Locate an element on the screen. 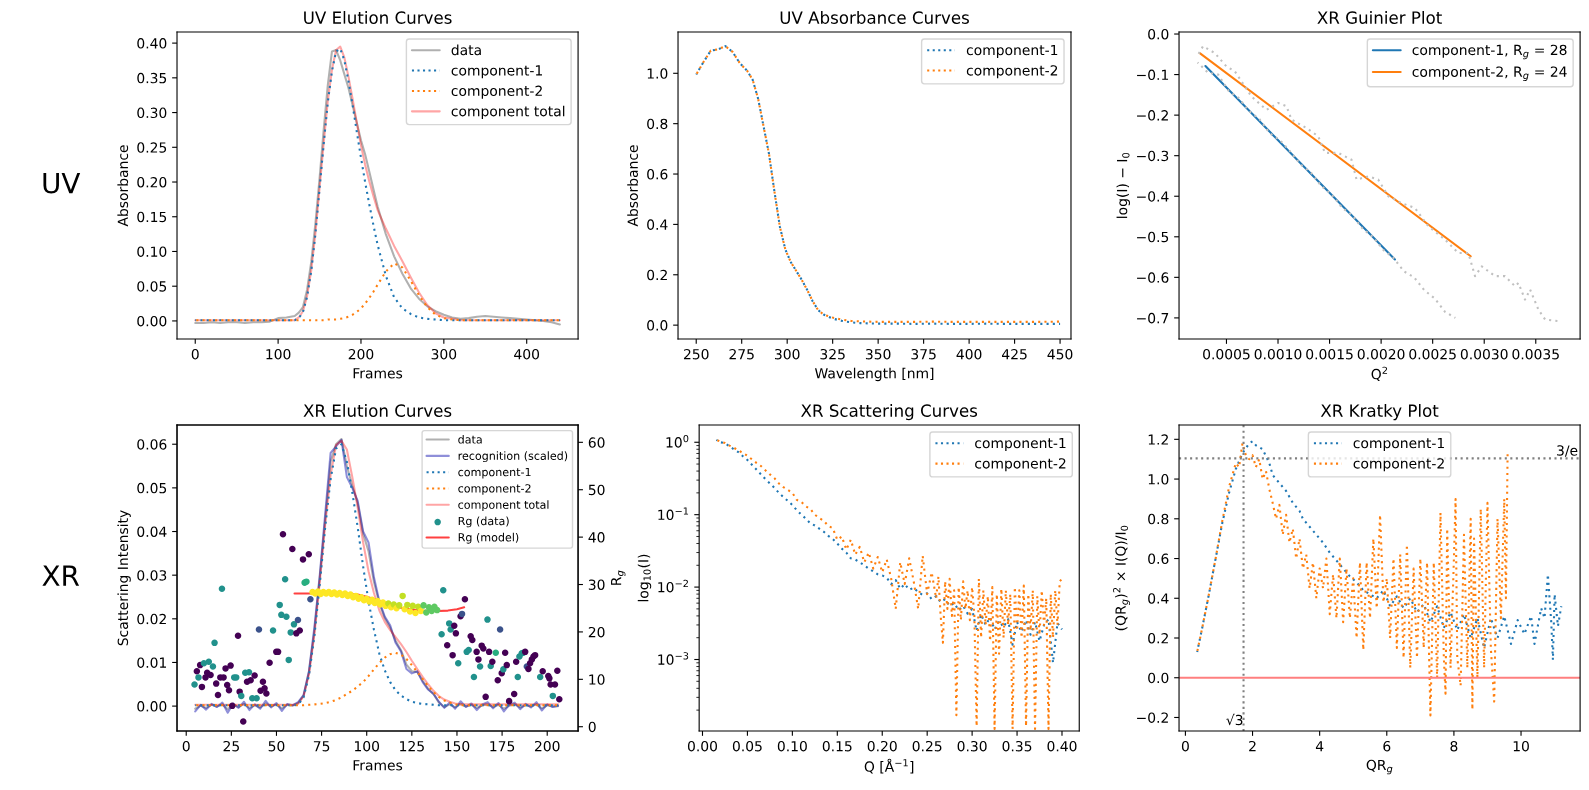  legend-label: recognition (scaled) is located at coordinates (513, 457).